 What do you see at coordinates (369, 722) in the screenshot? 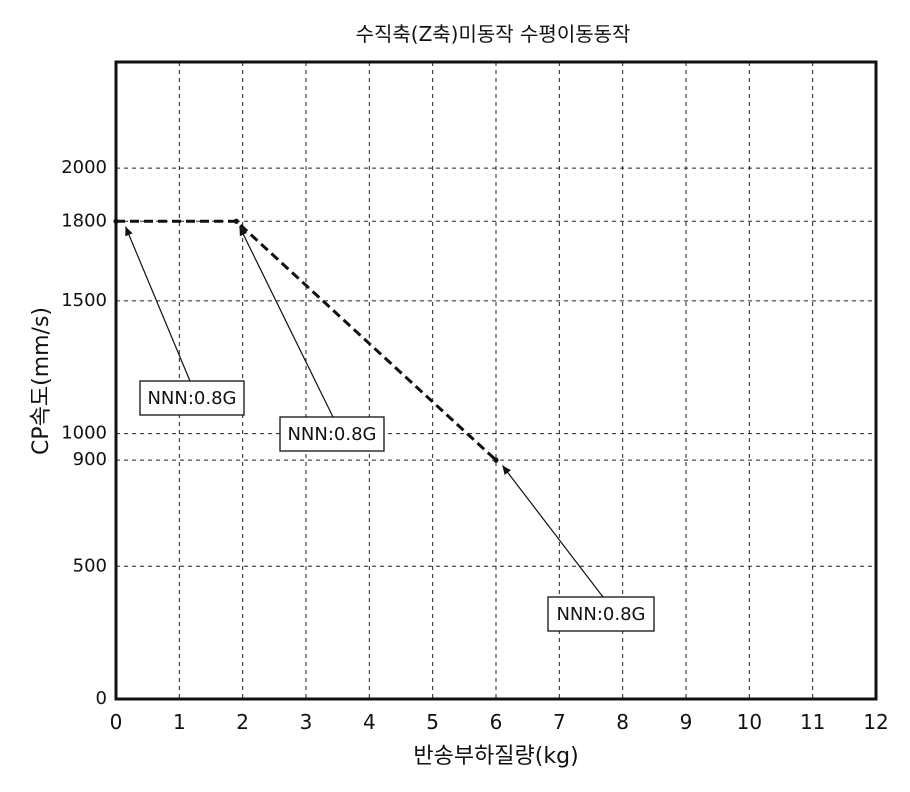
I see `x-tick-label: 4` at bounding box center [369, 722].